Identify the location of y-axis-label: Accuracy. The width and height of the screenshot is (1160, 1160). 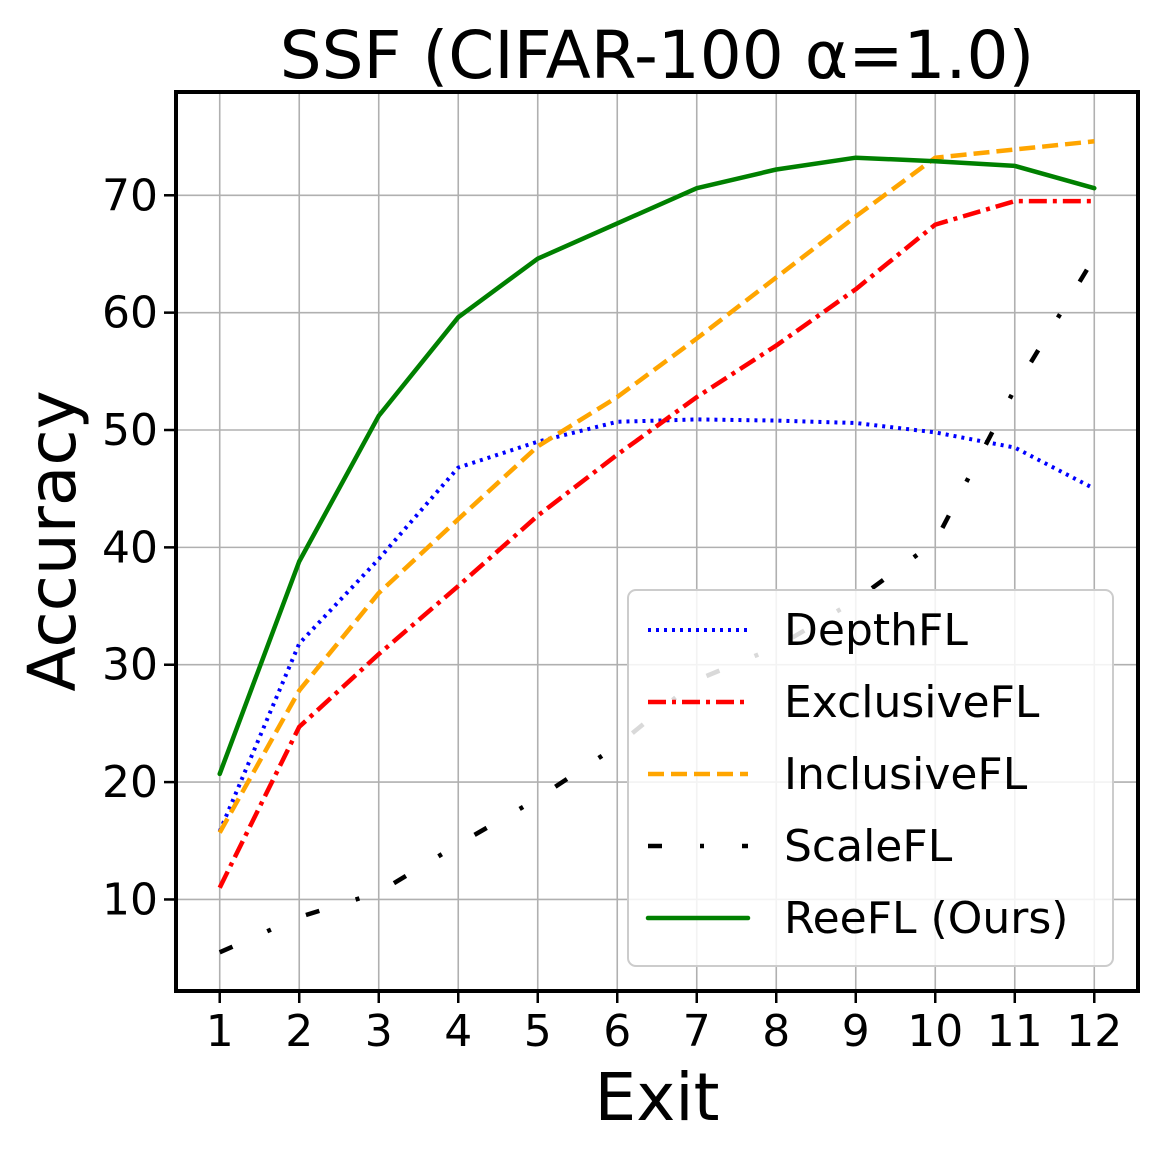
(52, 540).